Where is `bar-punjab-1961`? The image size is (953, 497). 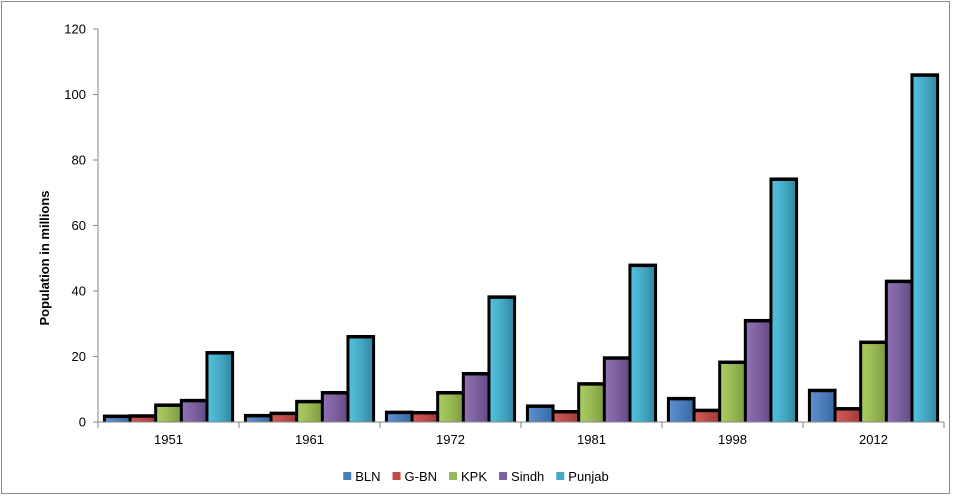 bar-punjab-1961 is located at coordinates (361, 380).